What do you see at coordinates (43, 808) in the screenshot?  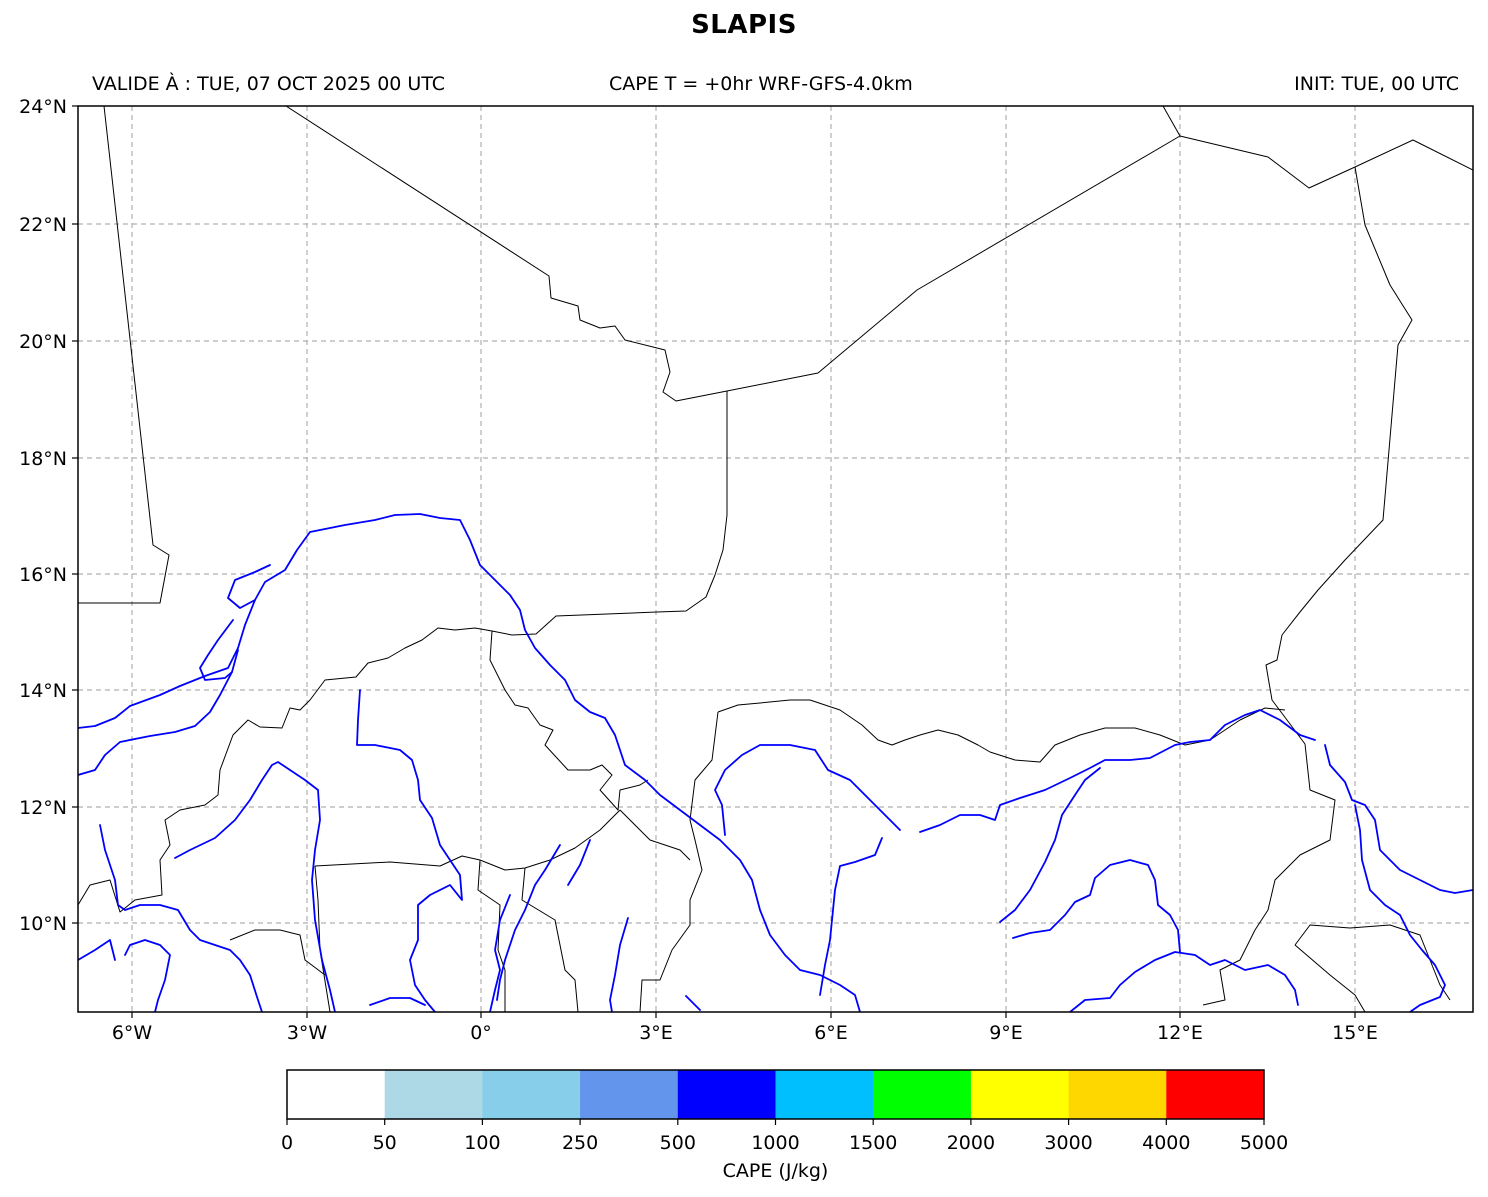 I see `lat-label: 12°N` at bounding box center [43, 808].